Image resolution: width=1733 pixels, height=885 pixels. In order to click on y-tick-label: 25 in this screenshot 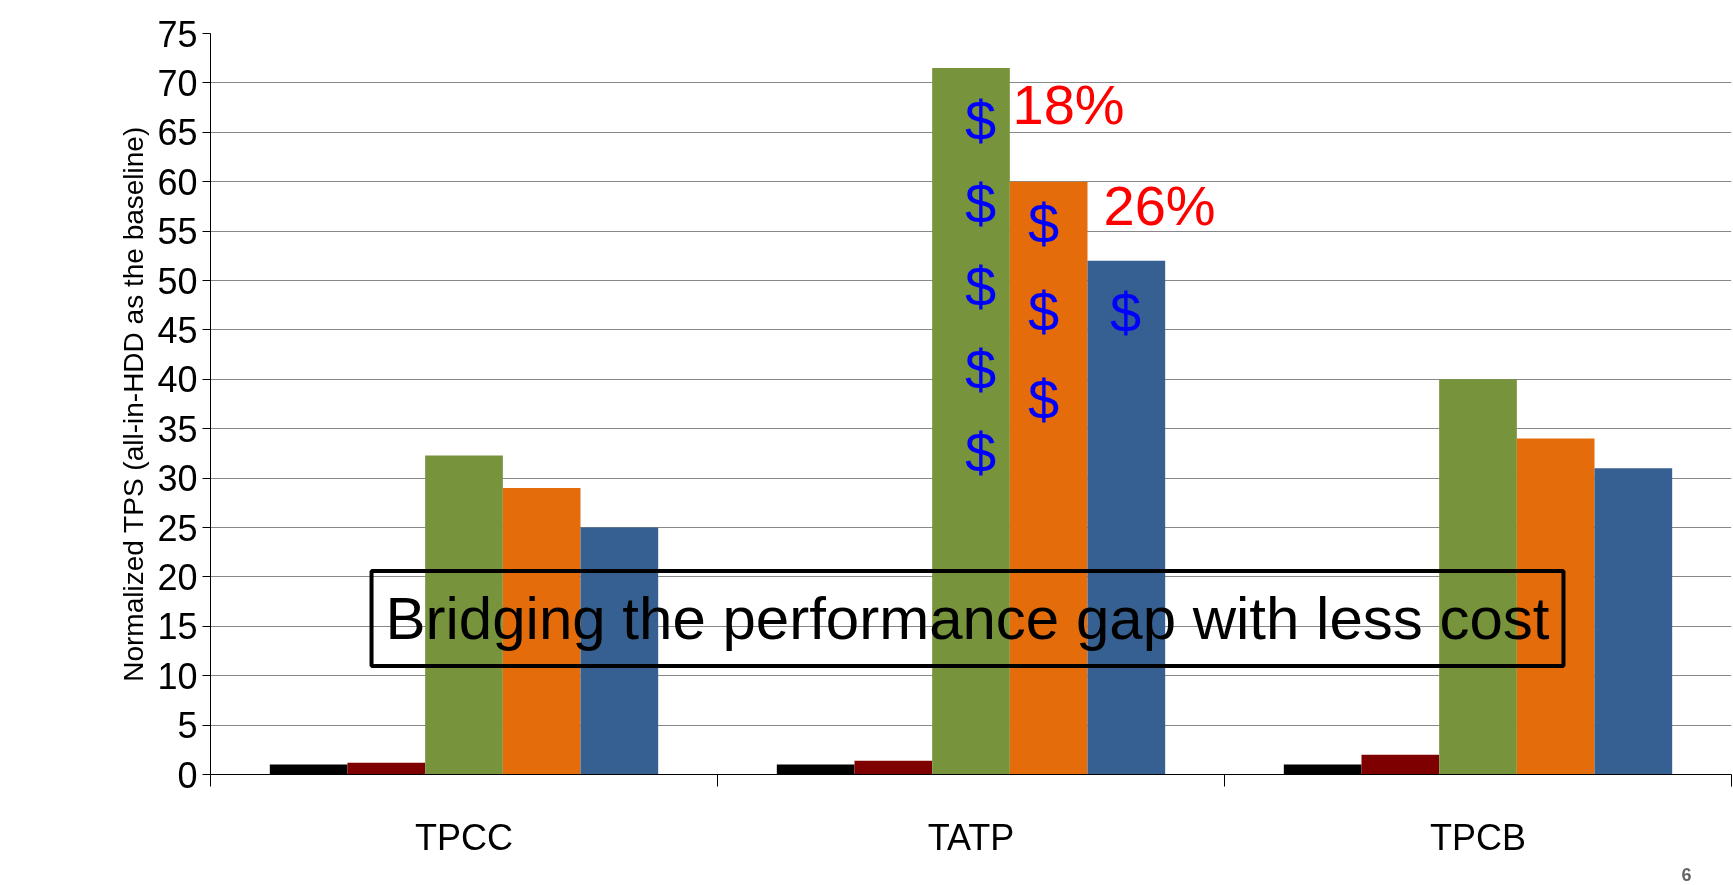, I will do `click(177, 528)`.